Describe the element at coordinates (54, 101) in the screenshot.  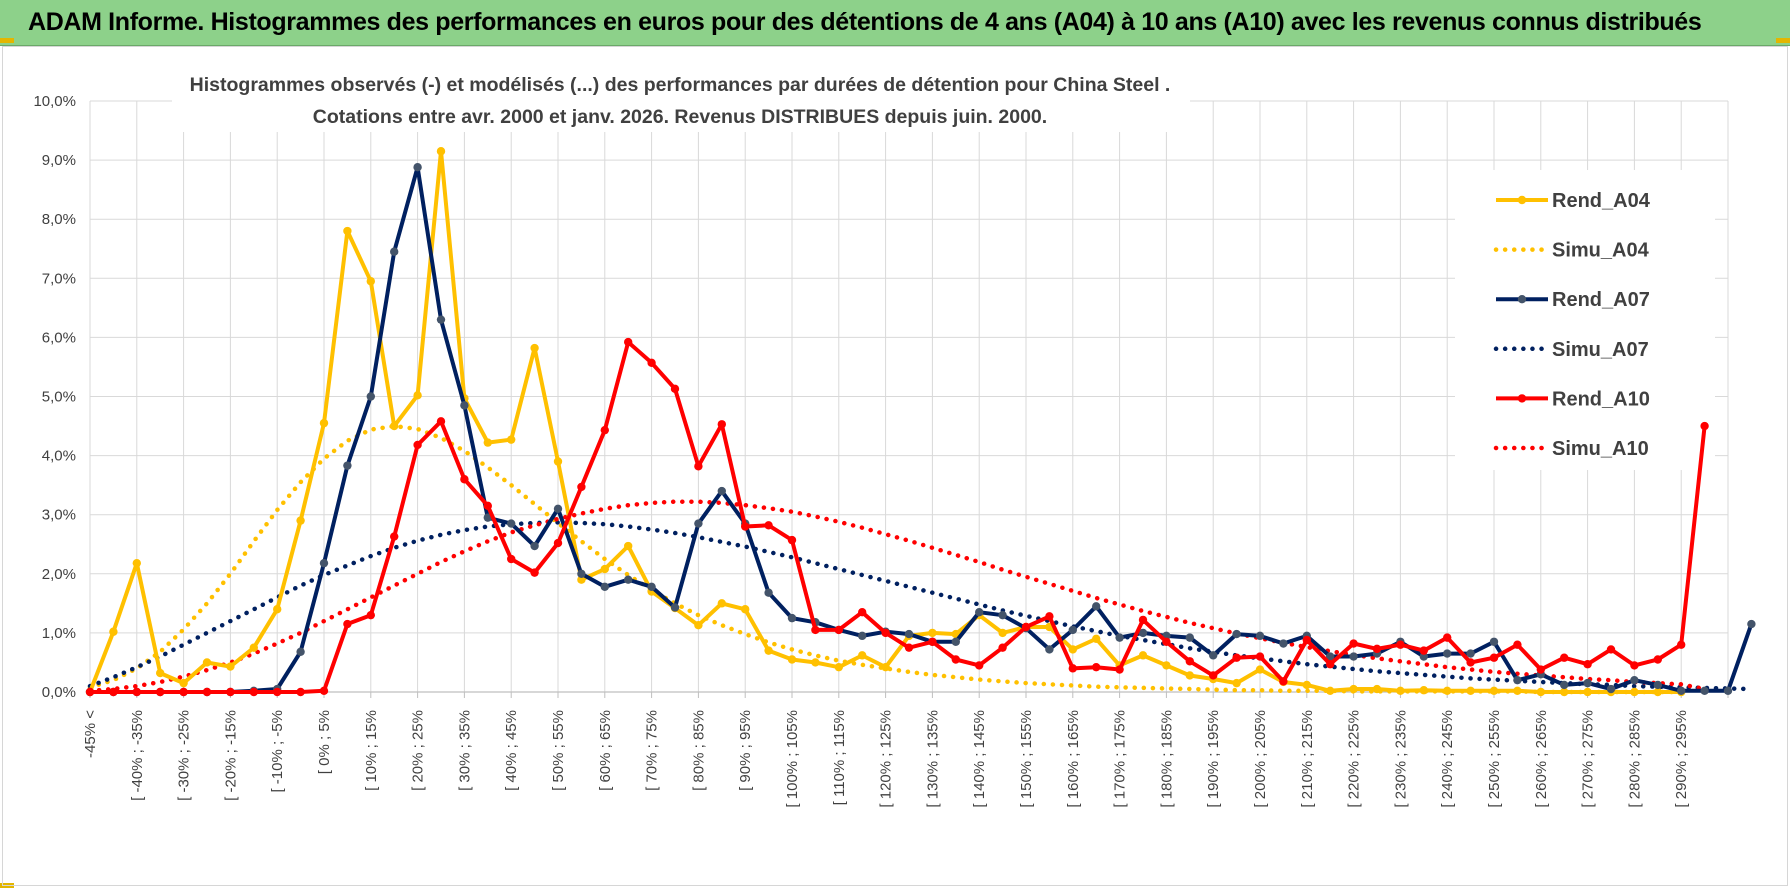
I see `y-tick-label: 10,0%` at that location.